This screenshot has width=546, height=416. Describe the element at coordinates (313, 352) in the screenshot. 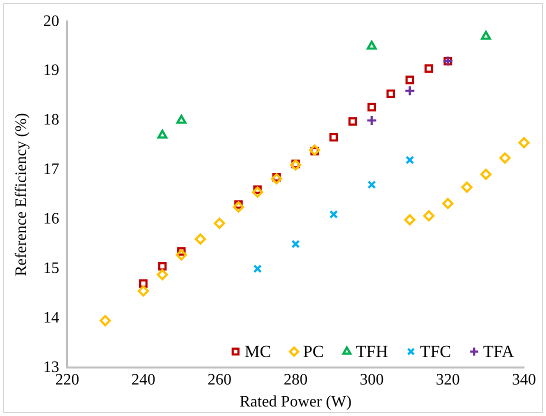

I see `legend-label: PC` at that location.